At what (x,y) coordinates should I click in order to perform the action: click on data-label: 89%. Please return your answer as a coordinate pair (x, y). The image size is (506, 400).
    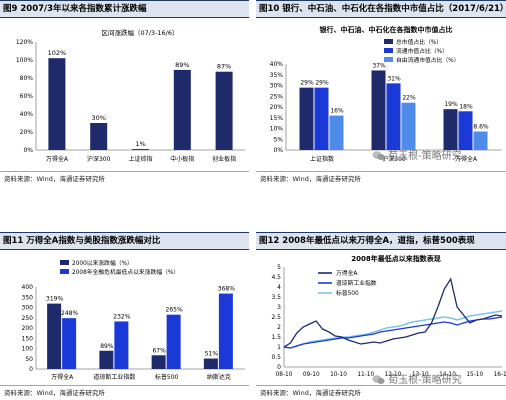
    Looking at the image, I should click on (107, 346).